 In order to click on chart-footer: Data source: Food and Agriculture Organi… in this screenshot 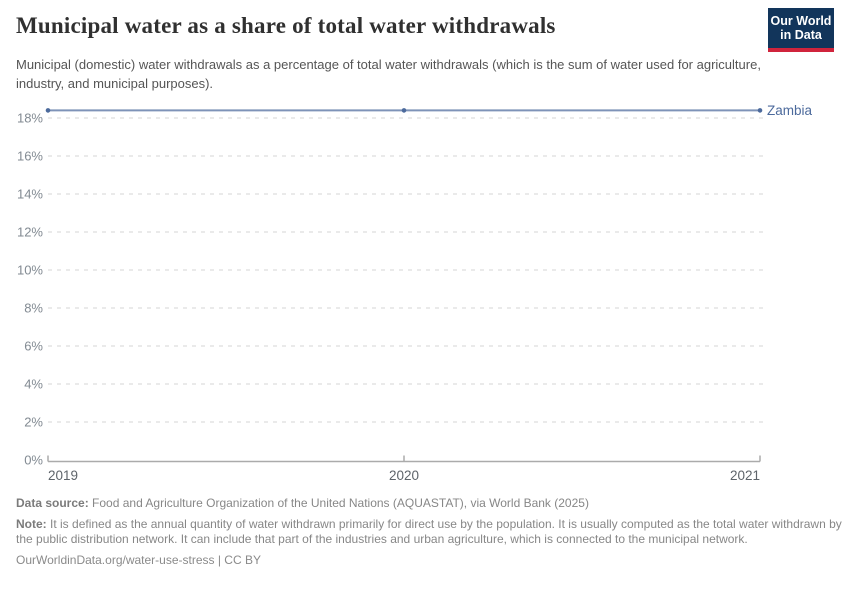, I will do `click(429, 535)`.